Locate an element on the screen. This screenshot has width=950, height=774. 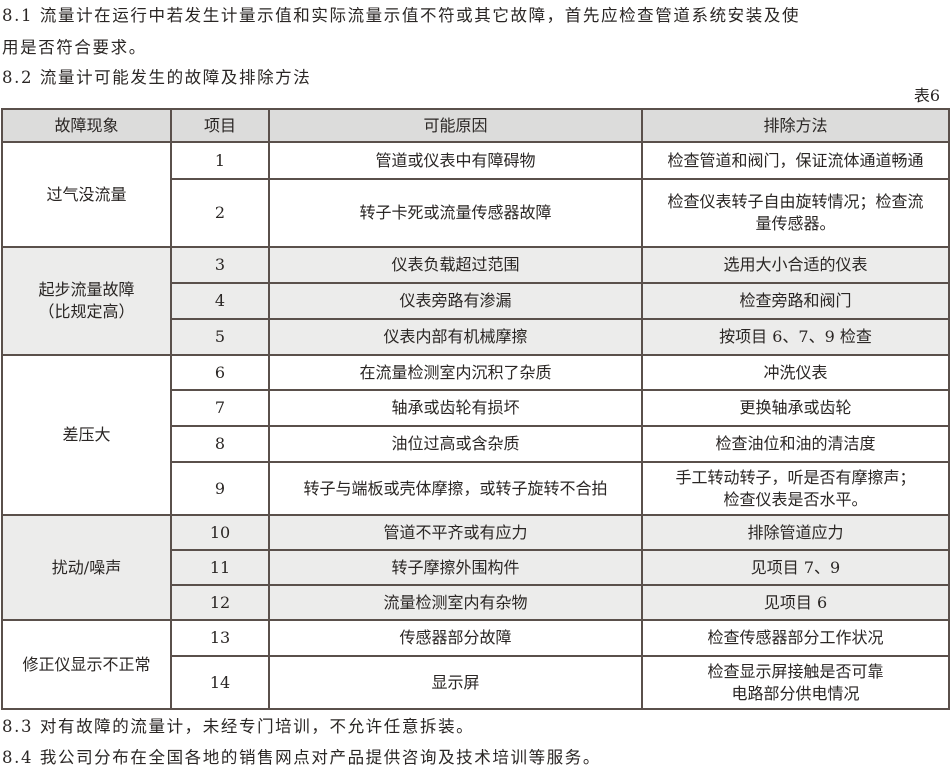
cause-cell: 显示屏 is located at coordinates (455, 682).